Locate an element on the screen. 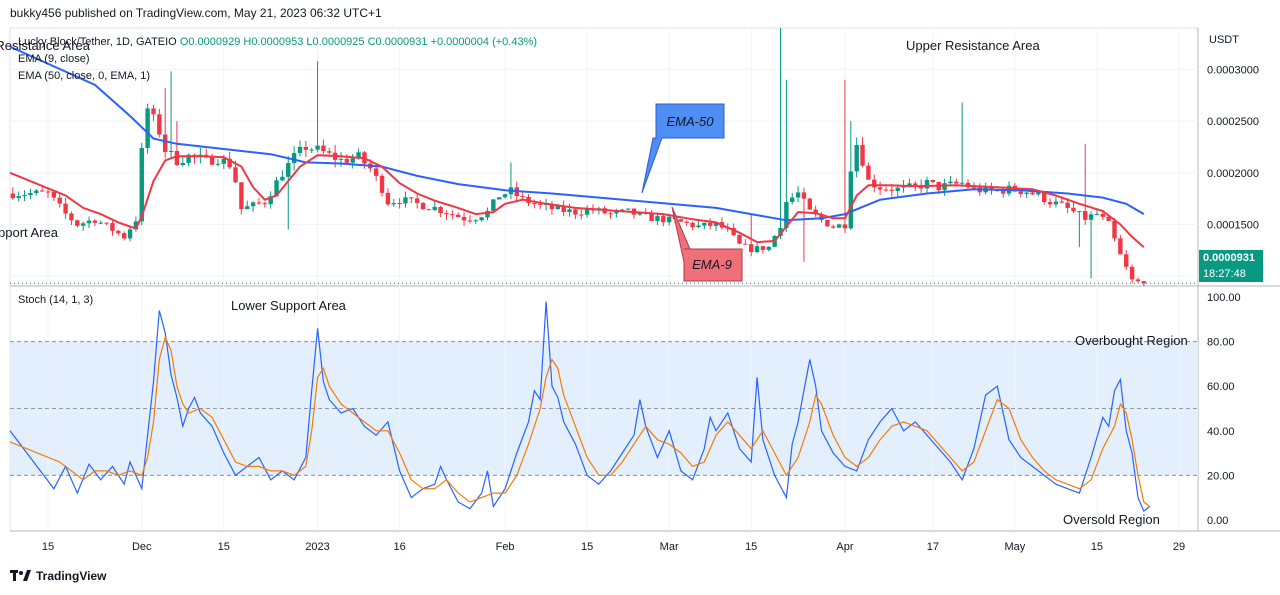 The width and height of the screenshot is (1280, 595). ema9-legend: EMA (9, close) is located at coordinates (54, 59).